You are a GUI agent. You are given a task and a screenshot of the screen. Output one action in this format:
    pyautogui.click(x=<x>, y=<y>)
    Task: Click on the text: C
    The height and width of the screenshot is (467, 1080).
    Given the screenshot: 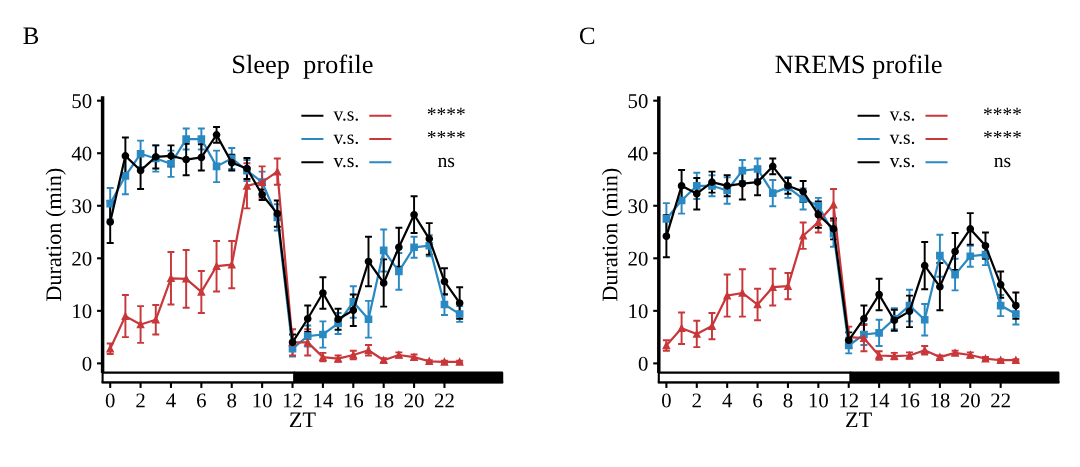 What is the action you would take?
    pyautogui.click(x=587, y=36)
    